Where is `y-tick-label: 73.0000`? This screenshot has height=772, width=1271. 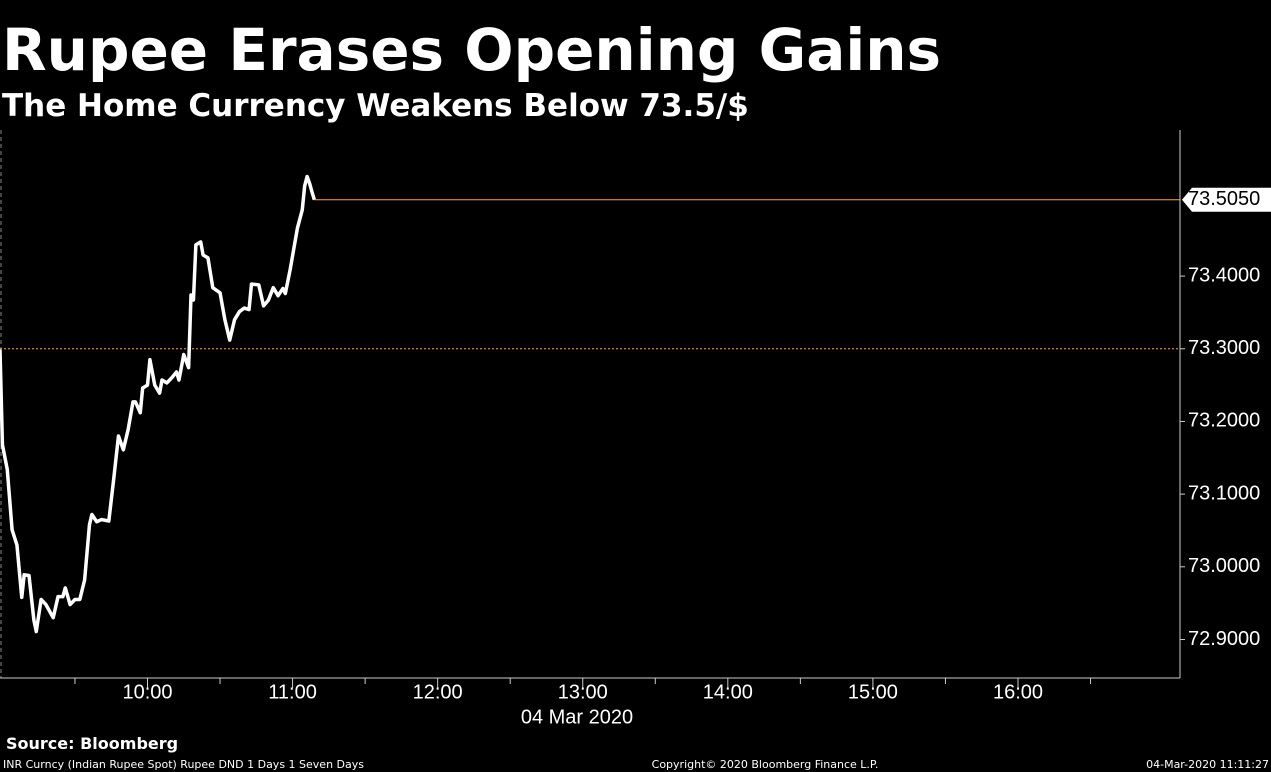
y-tick-label: 73.0000 is located at coordinates (1224, 566).